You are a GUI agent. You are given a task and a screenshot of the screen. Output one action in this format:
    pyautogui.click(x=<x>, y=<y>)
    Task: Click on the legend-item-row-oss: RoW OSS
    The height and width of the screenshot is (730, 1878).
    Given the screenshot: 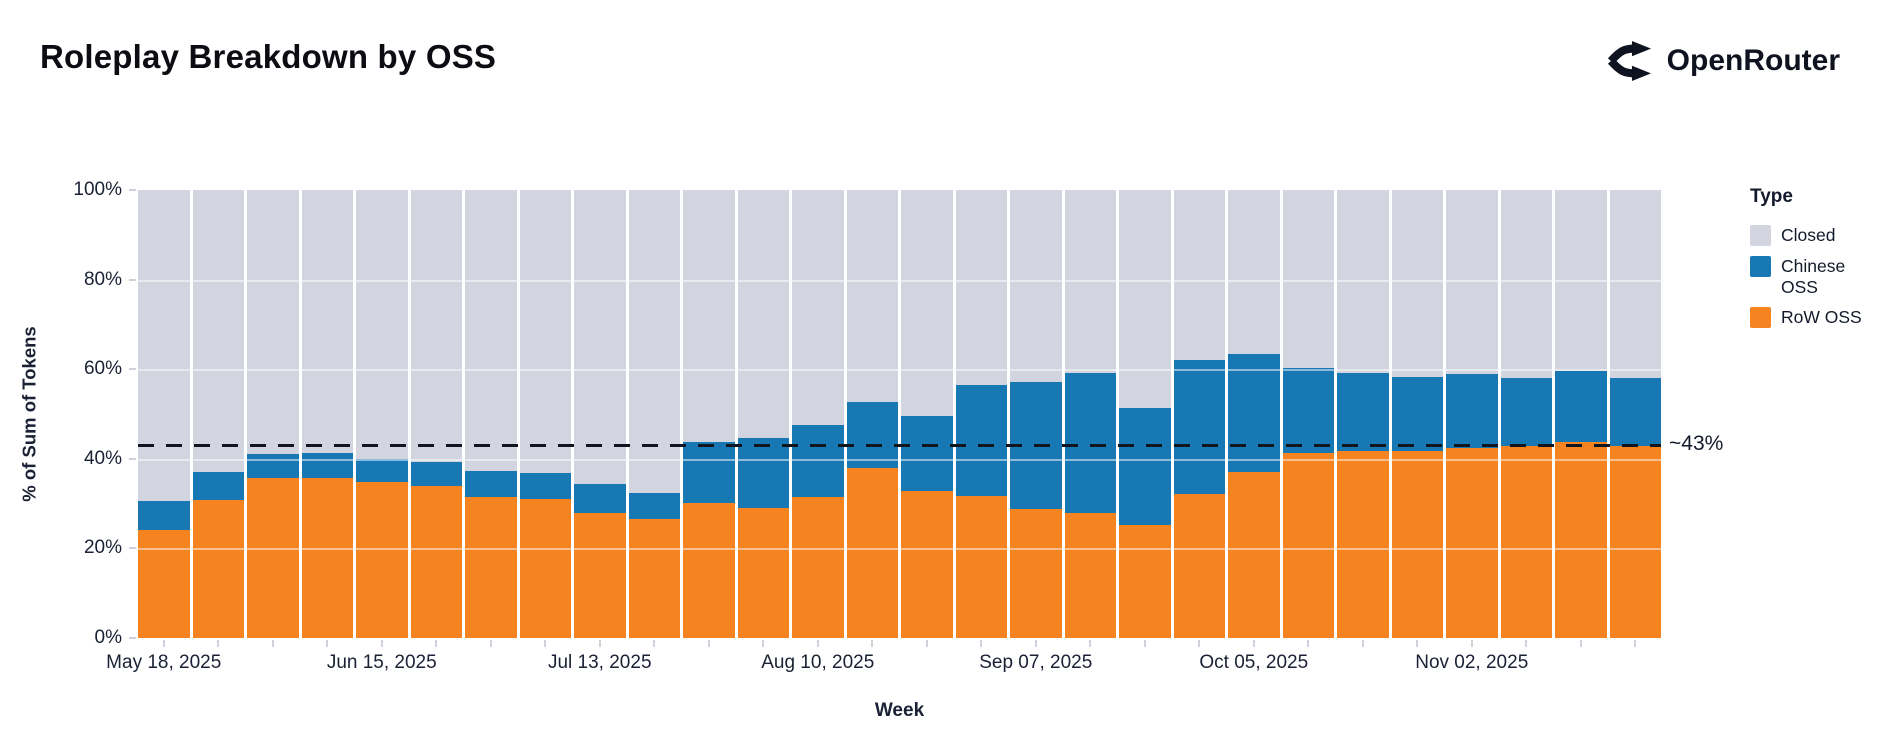 What is the action you would take?
    pyautogui.click(x=1812, y=318)
    